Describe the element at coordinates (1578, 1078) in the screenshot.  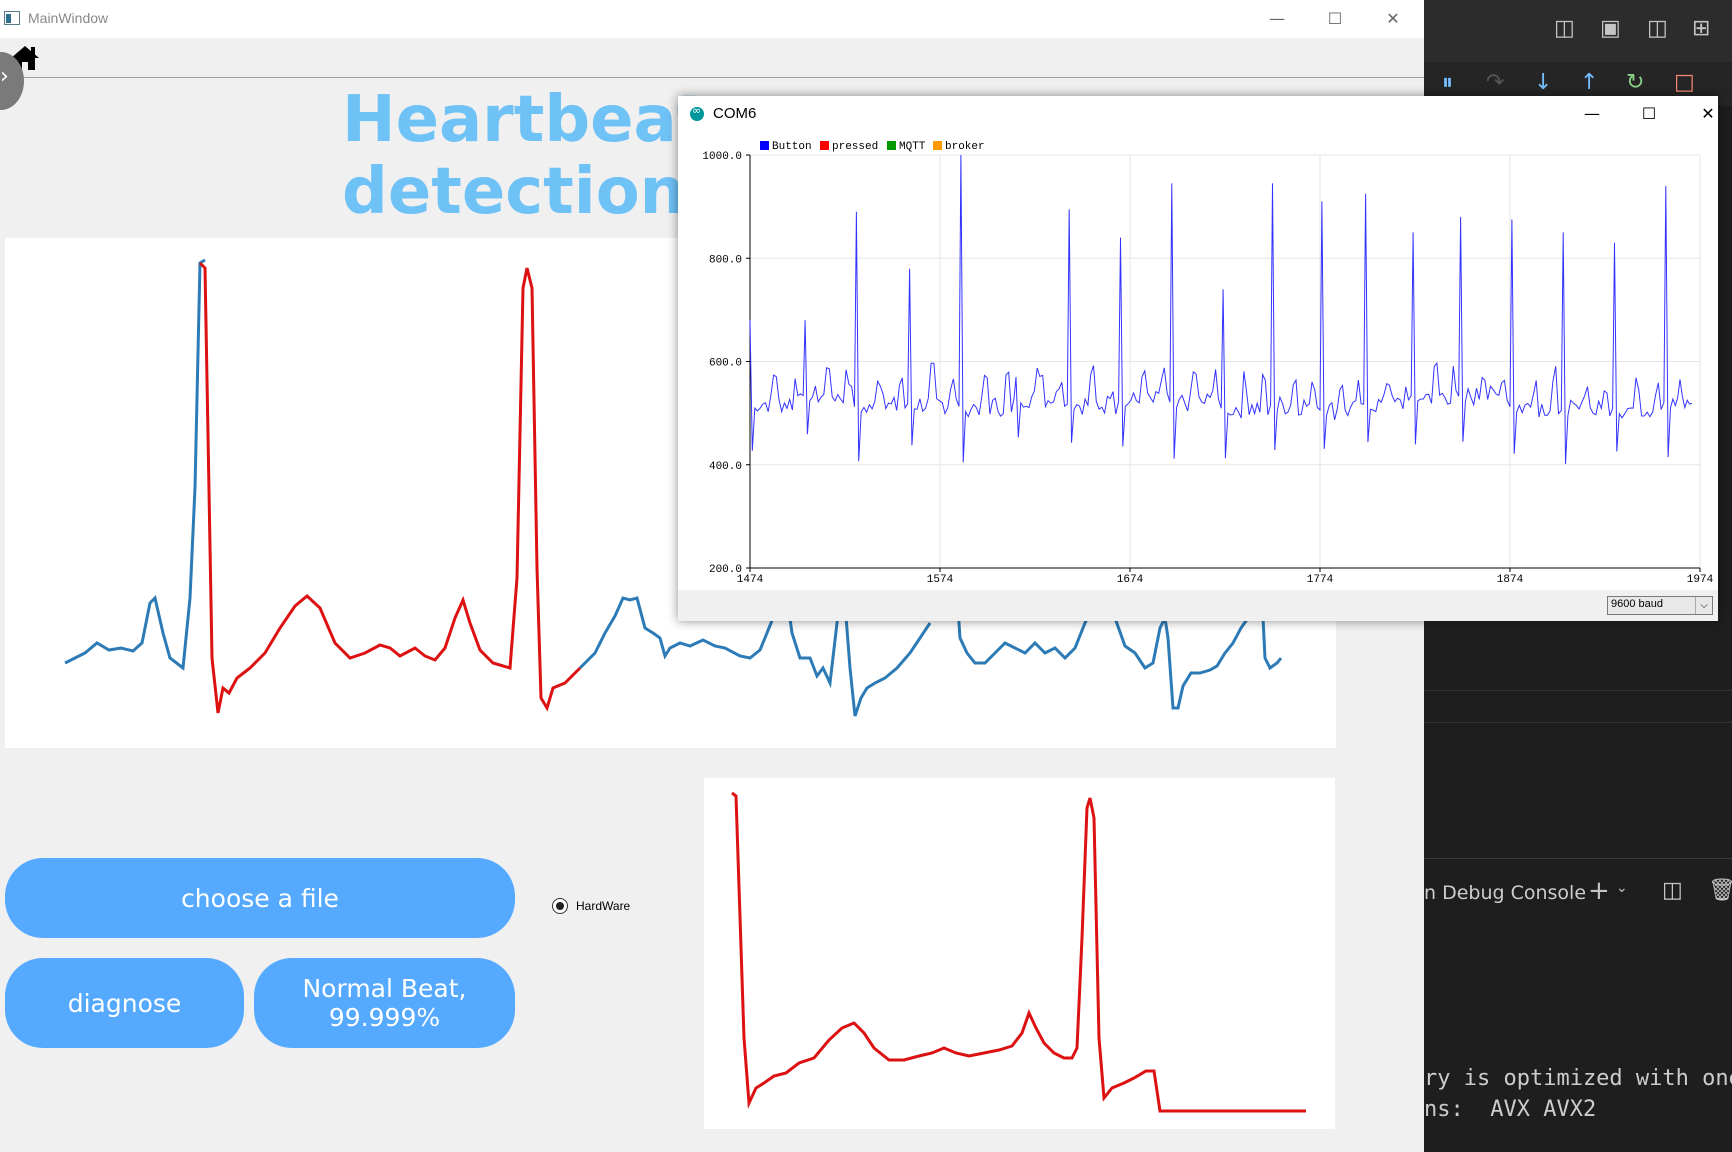
I see `terminal-line: ry is optimized with one` at that location.